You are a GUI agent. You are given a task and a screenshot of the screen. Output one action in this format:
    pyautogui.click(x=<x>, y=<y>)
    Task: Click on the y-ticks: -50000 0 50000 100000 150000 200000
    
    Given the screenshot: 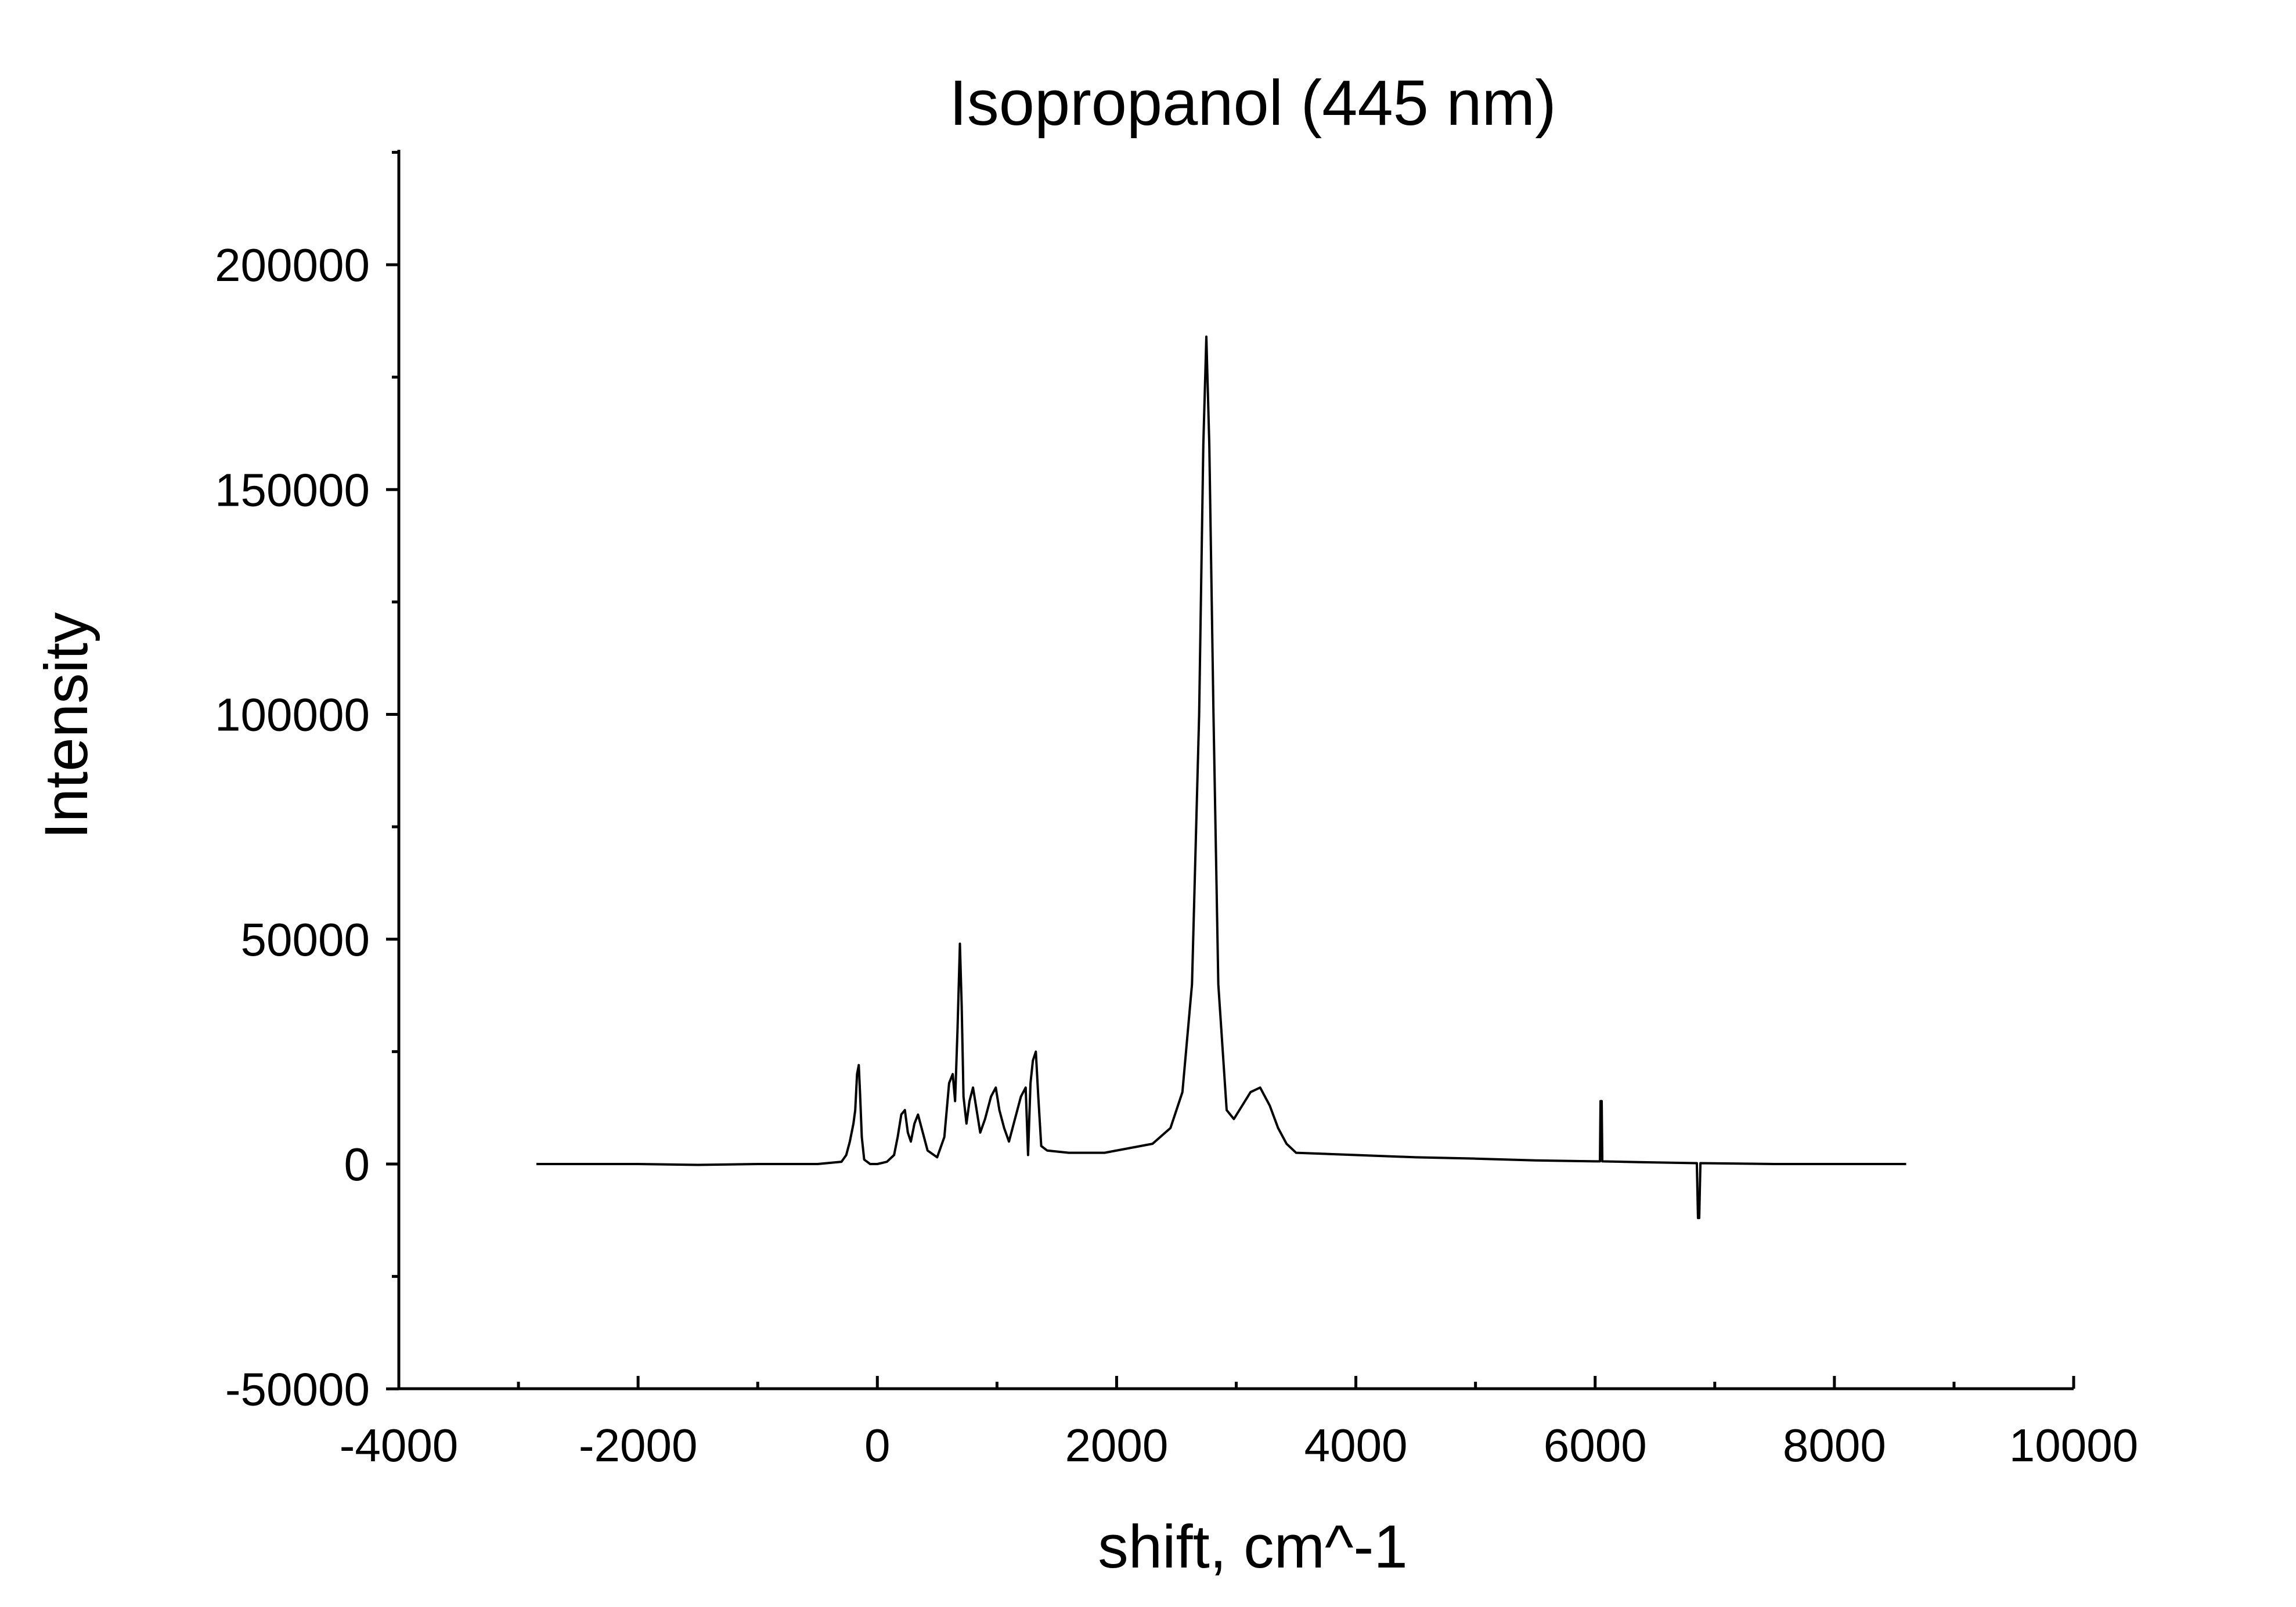 What is the action you would take?
    pyautogui.click(x=307, y=782)
    